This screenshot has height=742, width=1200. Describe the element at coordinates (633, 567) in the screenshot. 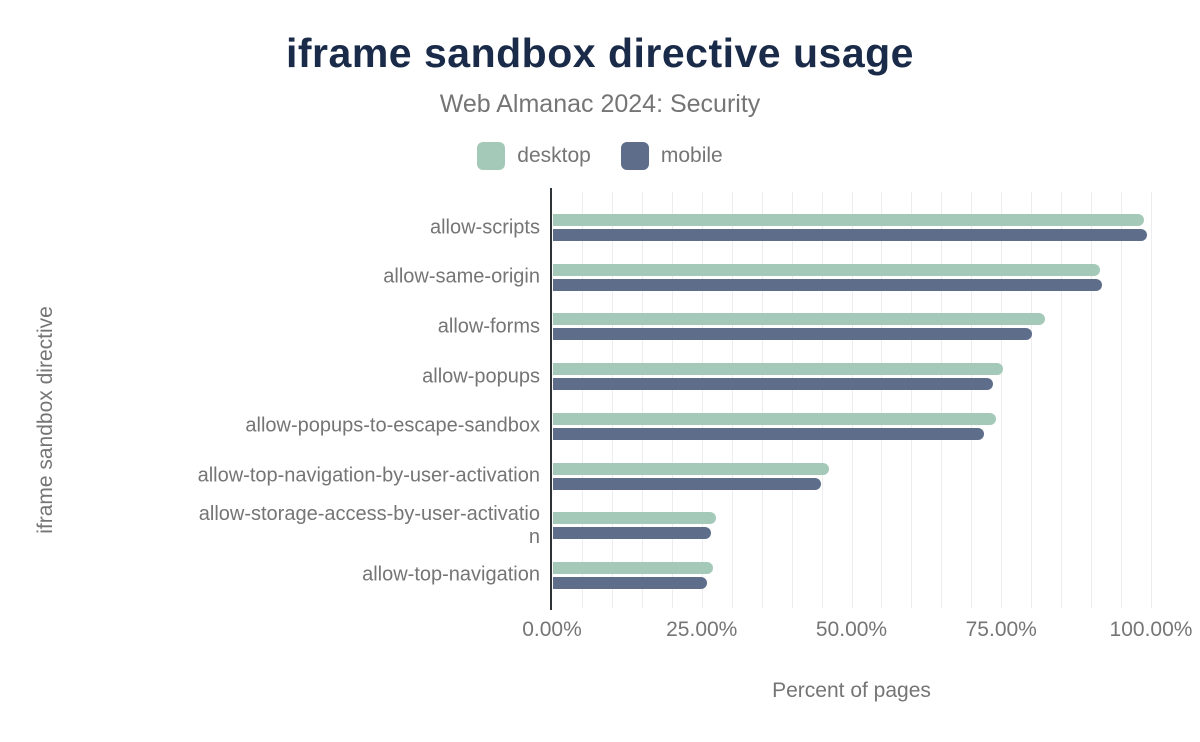

I see `bar-desktop-allow-top-navigation` at that location.